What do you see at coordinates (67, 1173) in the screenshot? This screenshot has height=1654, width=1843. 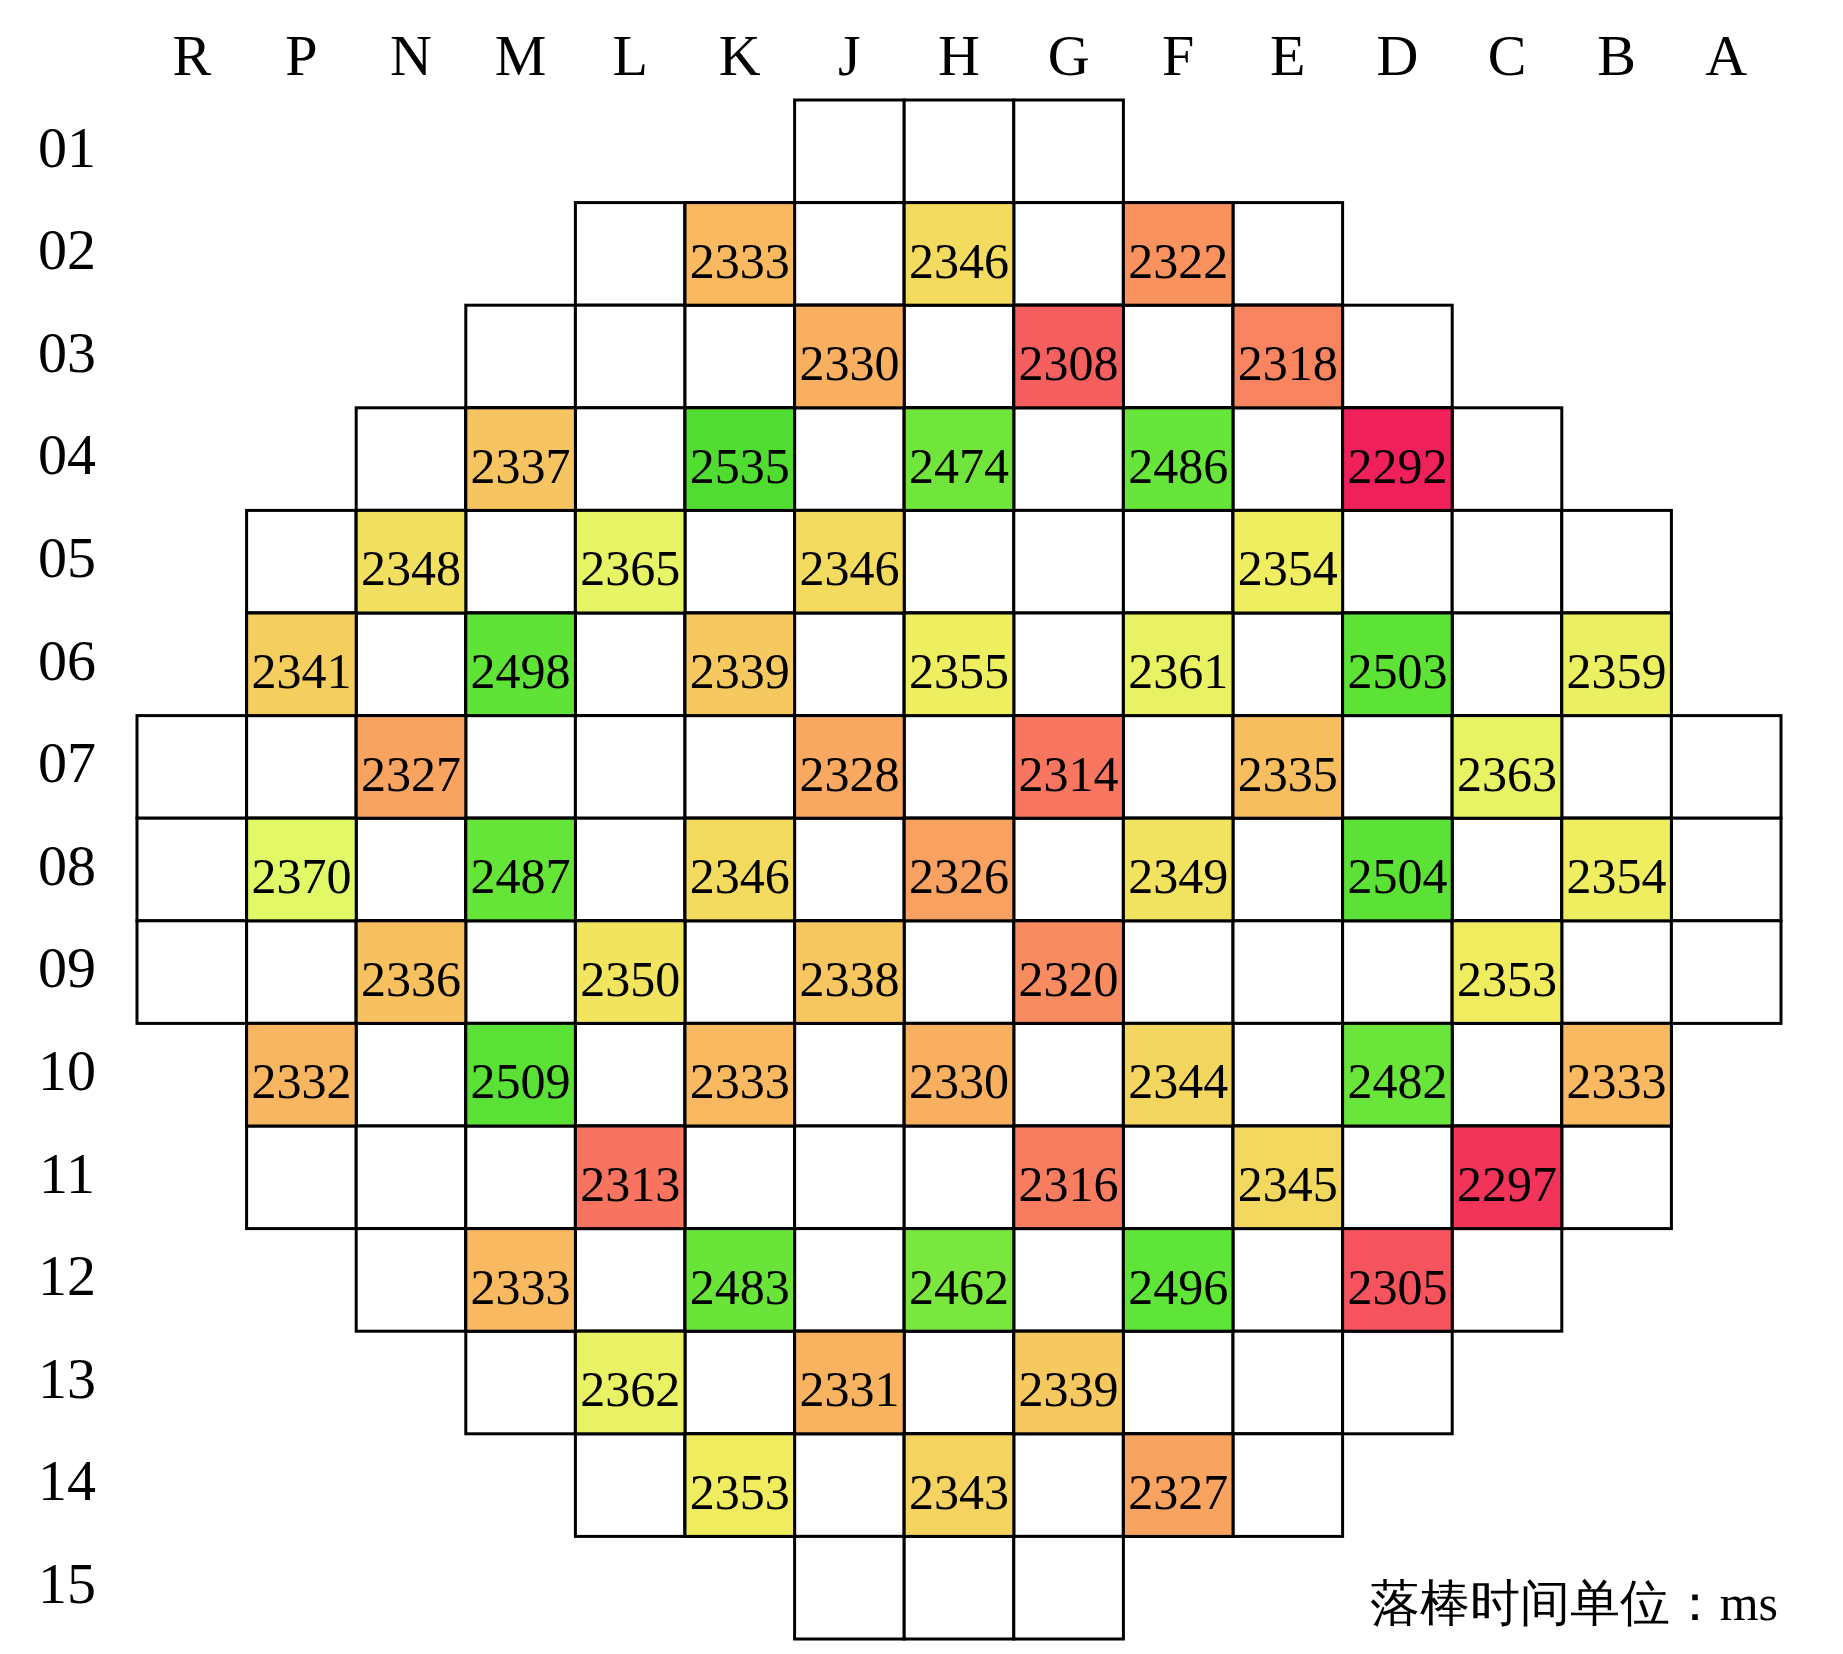 I see `y-tick-label: 11` at bounding box center [67, 1173].